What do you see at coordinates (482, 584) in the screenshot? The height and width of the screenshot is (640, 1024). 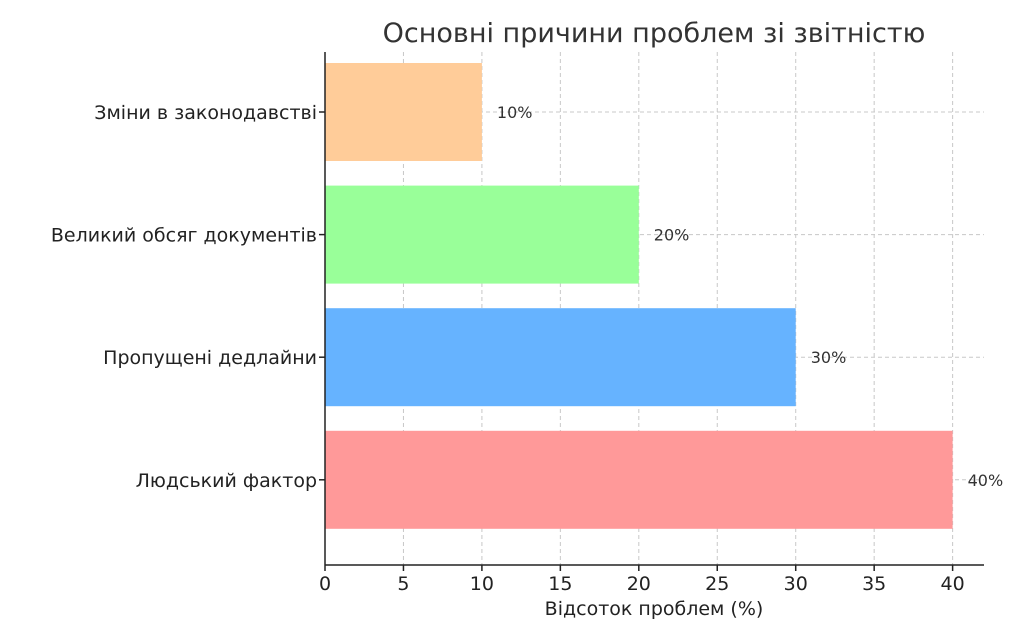 I see `x-tick-label: 10` at bounding box center [482, 584].